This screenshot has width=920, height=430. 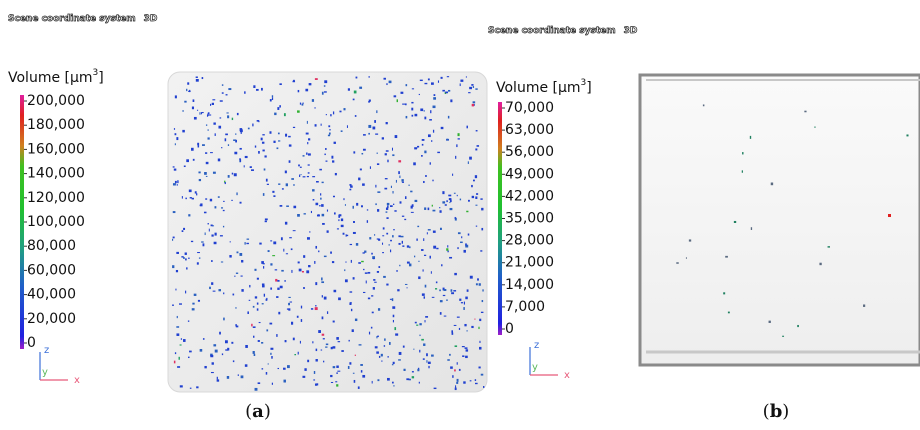 What do you see at coordinates (56, 174) in the screenshot?
I see `scale-tick-label: 140,000` at bounding box center [56, 174].